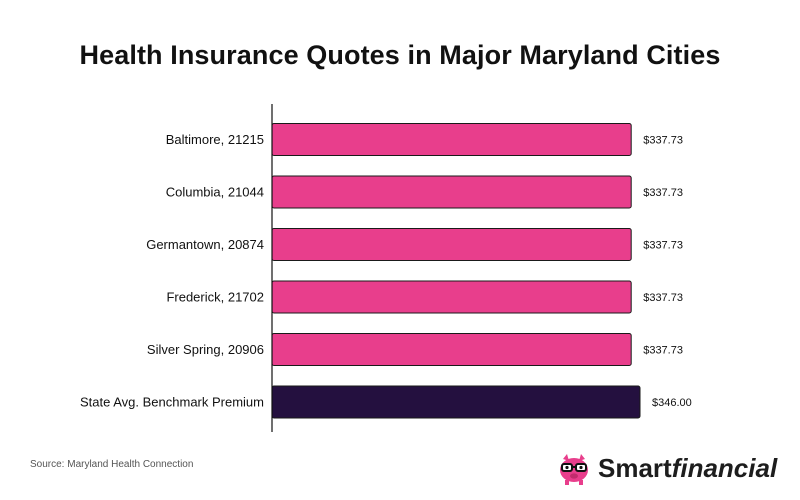  I want to click on category-label: State Avg. Benchmark Premium, so click(172, 402).